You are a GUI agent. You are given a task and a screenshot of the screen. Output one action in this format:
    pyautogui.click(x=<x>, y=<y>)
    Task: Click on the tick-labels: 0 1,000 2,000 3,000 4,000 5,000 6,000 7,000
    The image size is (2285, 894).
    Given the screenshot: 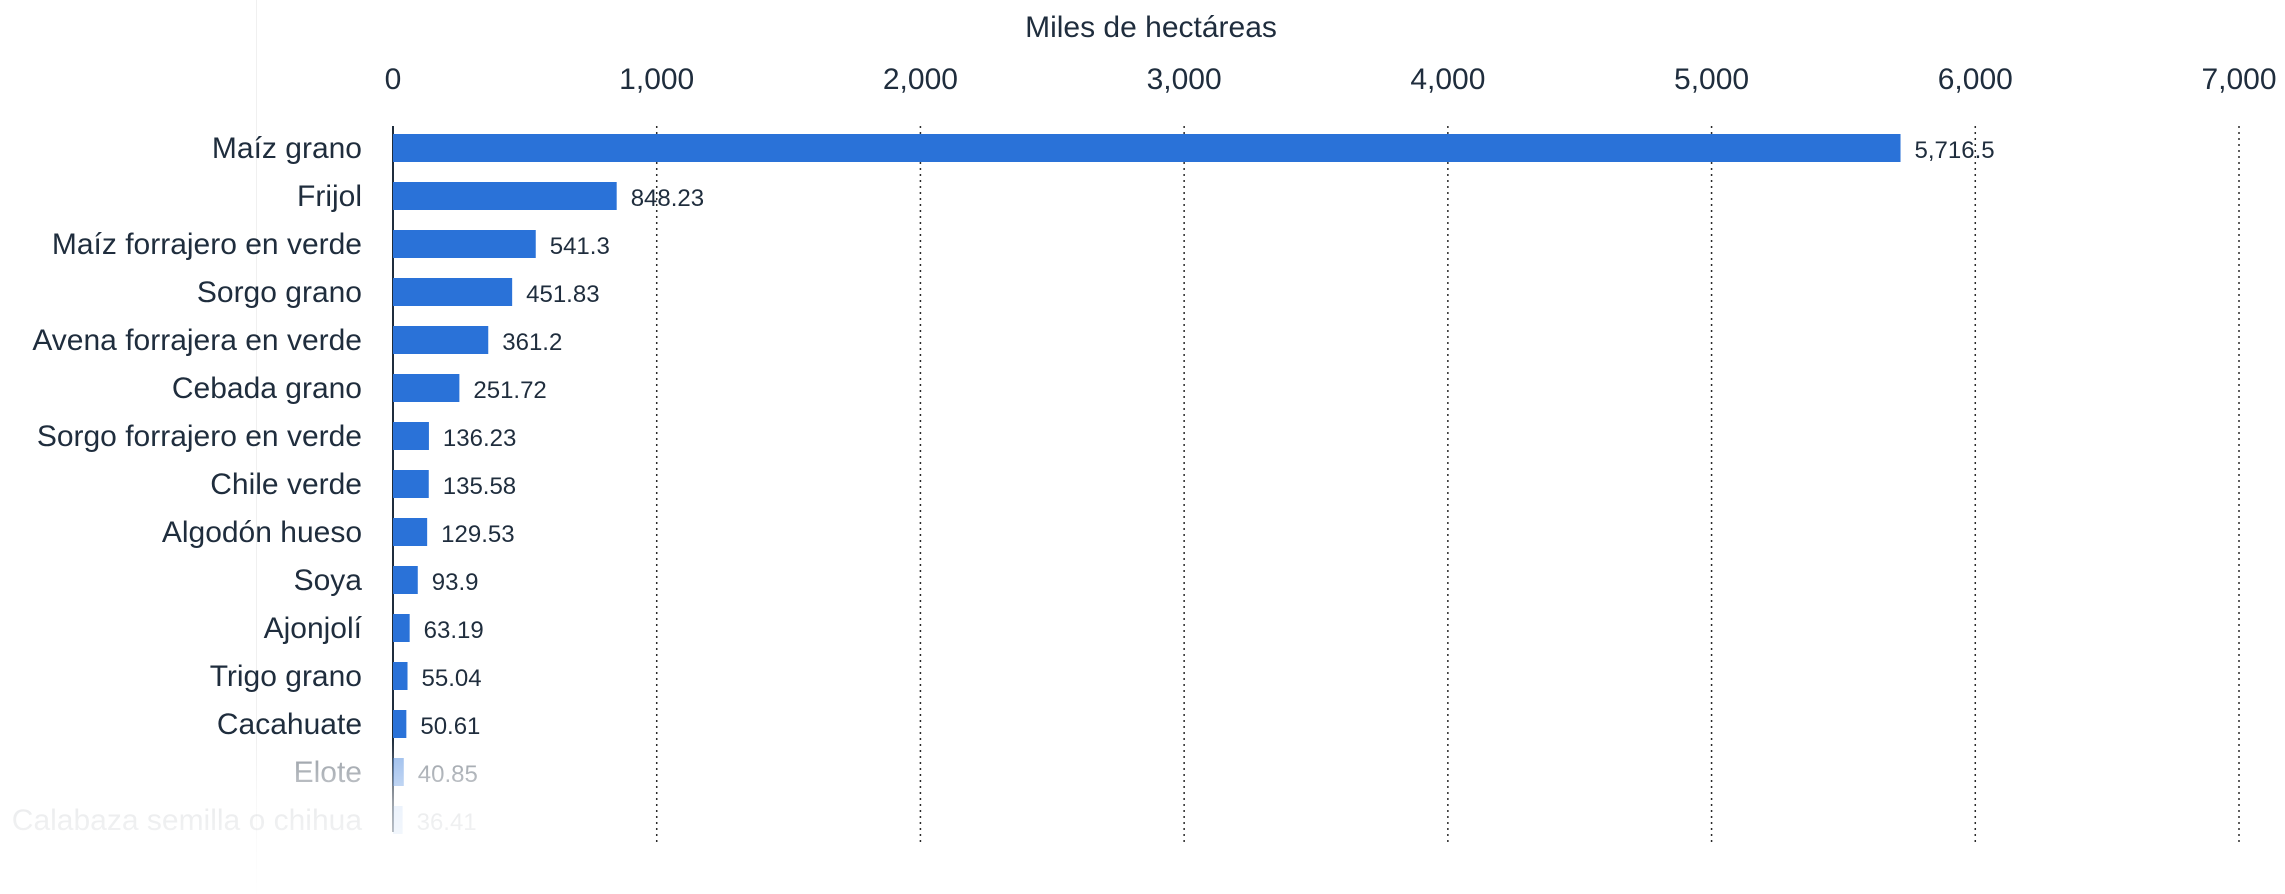 What is the action you would take?
    pyautogui.click(x=1331, y=79)
    